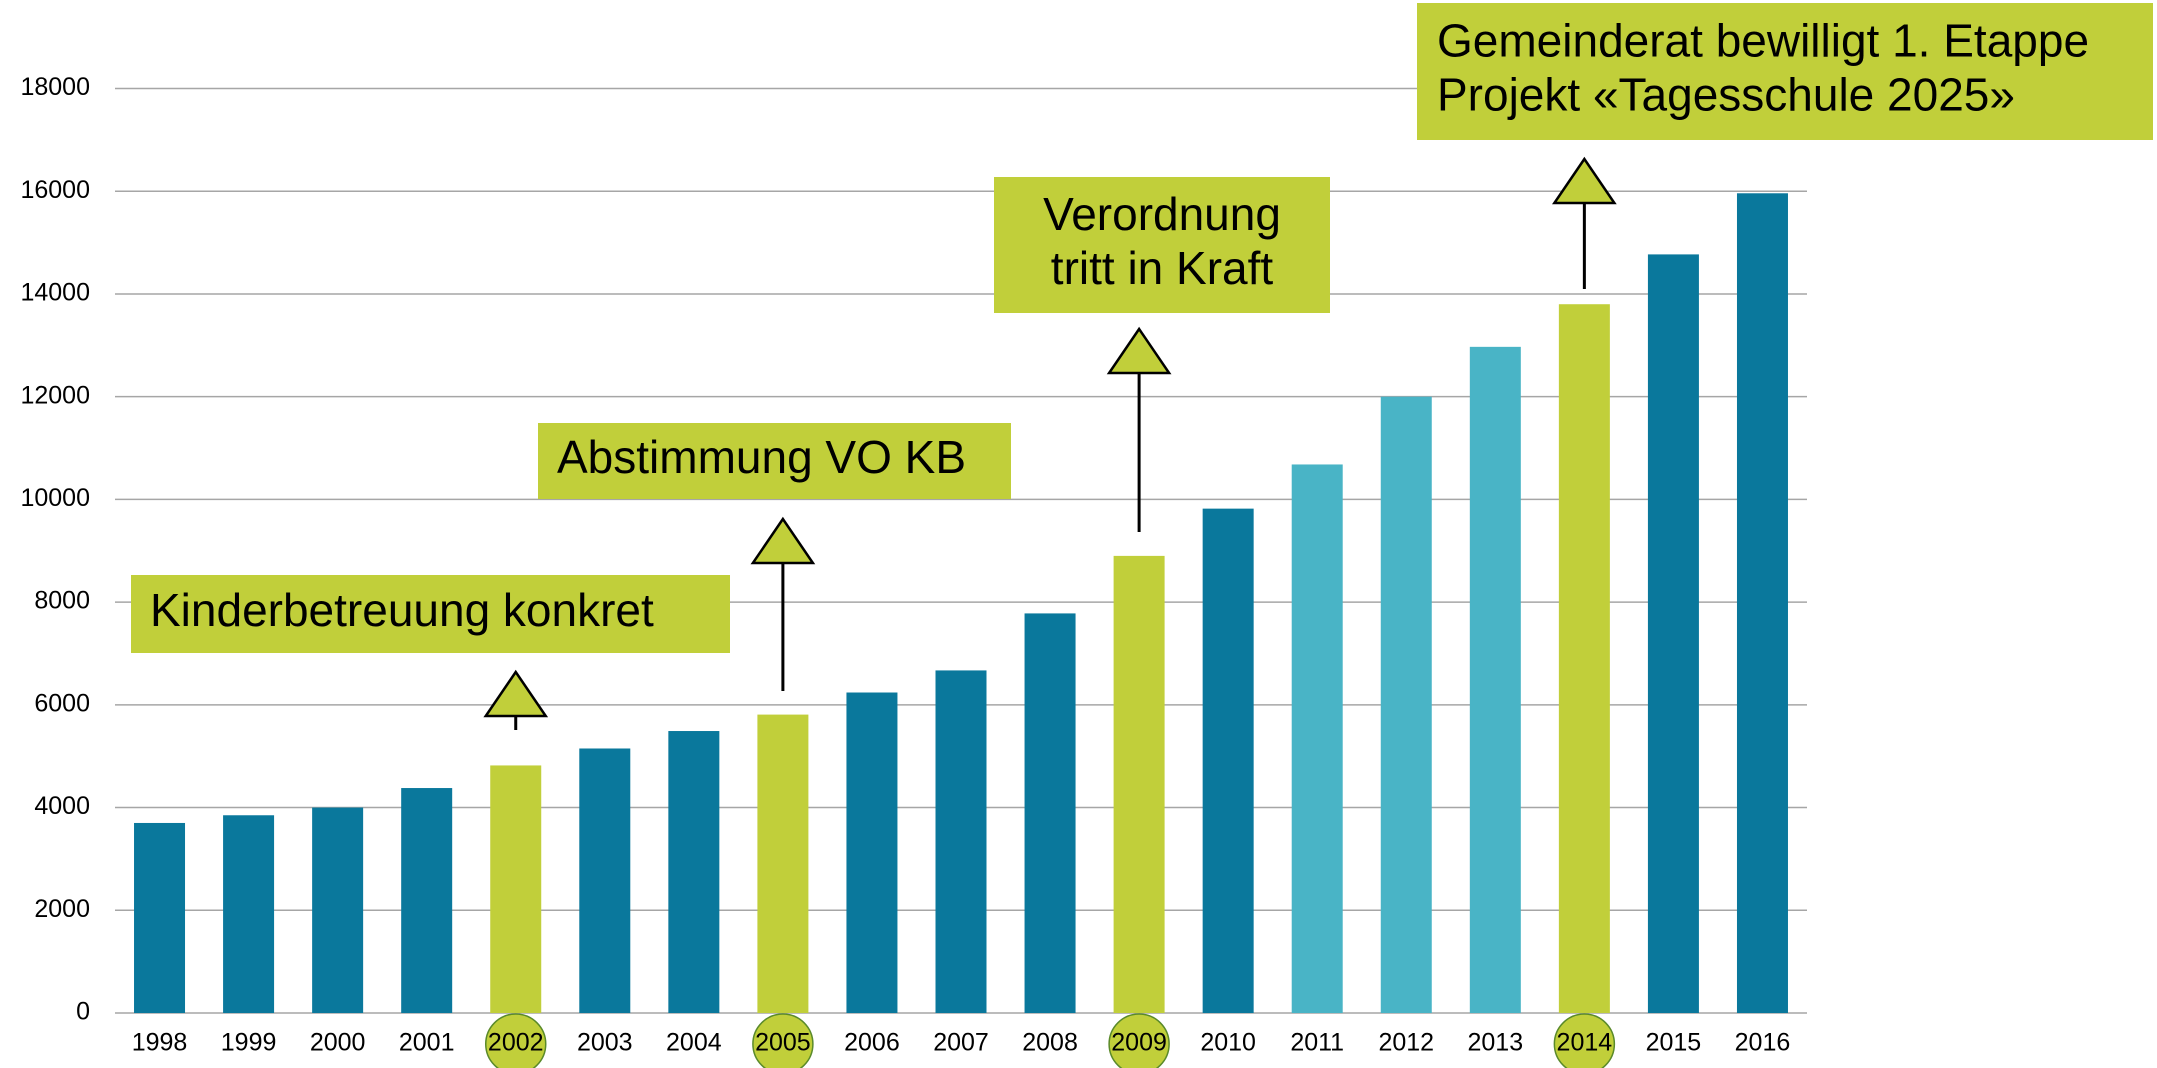 This screenshot has height=1068, width=2157. Describe the element at coordinates (160, 1043) in the screenshot. I see `x-tick-label: 1998` at that location.